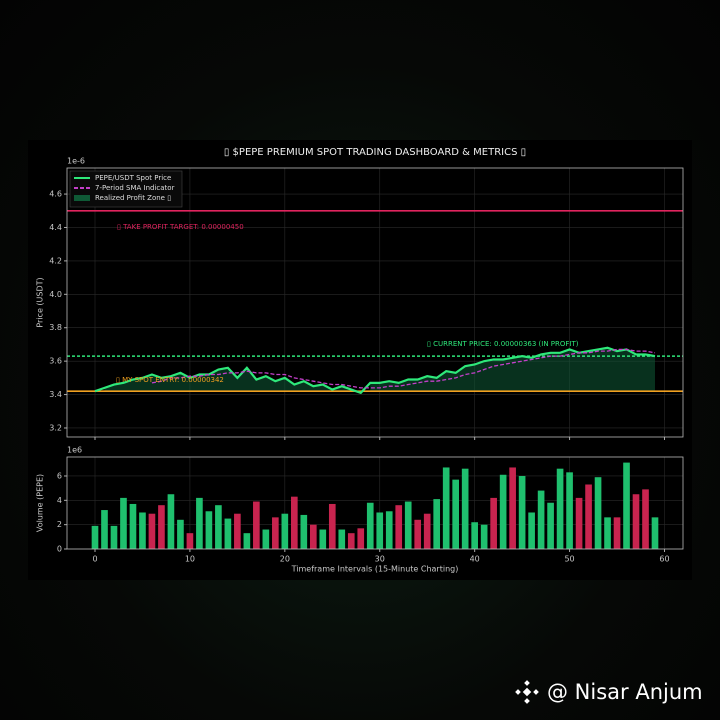 This screenshot has width=720, height=720. I want to click on plot-frame, so click(375, 503).